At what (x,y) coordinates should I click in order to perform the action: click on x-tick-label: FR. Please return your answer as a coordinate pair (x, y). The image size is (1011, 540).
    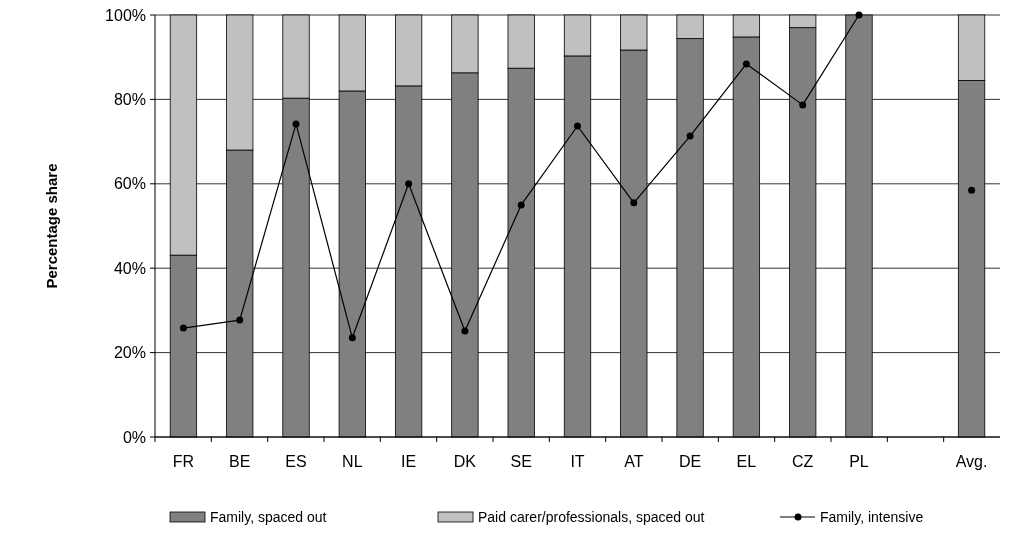
    Looking at the image, I should click on (183, 461).